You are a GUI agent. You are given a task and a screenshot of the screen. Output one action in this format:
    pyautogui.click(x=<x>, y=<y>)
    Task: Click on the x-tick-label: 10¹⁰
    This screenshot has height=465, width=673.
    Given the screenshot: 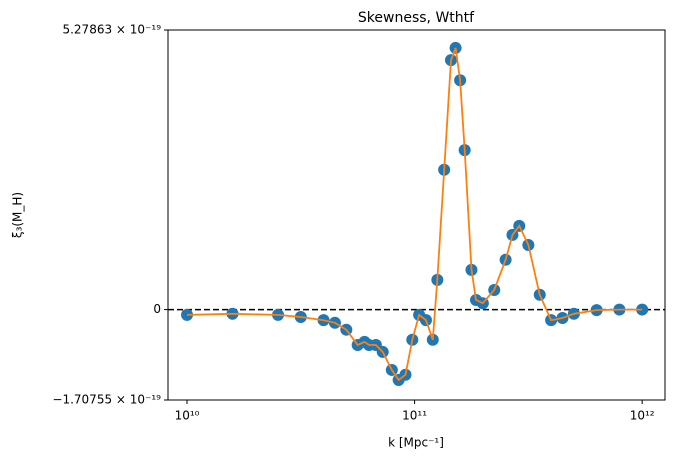 What is the action you would take?
    pyautogui.click(x=187, y=416)
    